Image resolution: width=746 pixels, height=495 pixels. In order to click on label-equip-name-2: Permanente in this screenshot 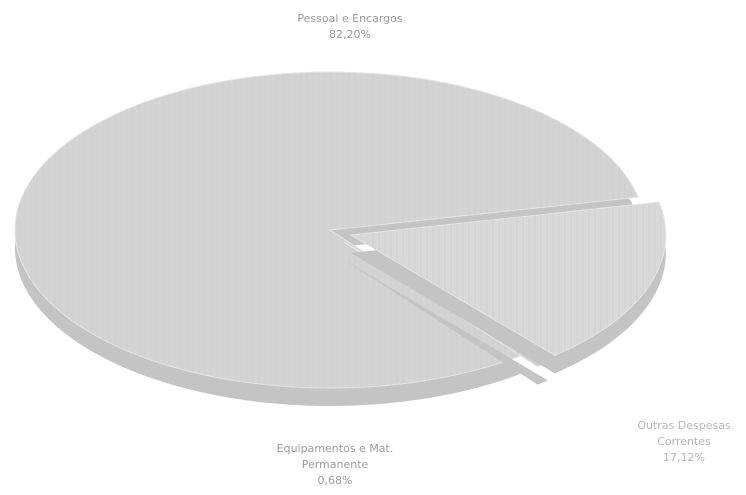, I will do `click(335, 464)`.